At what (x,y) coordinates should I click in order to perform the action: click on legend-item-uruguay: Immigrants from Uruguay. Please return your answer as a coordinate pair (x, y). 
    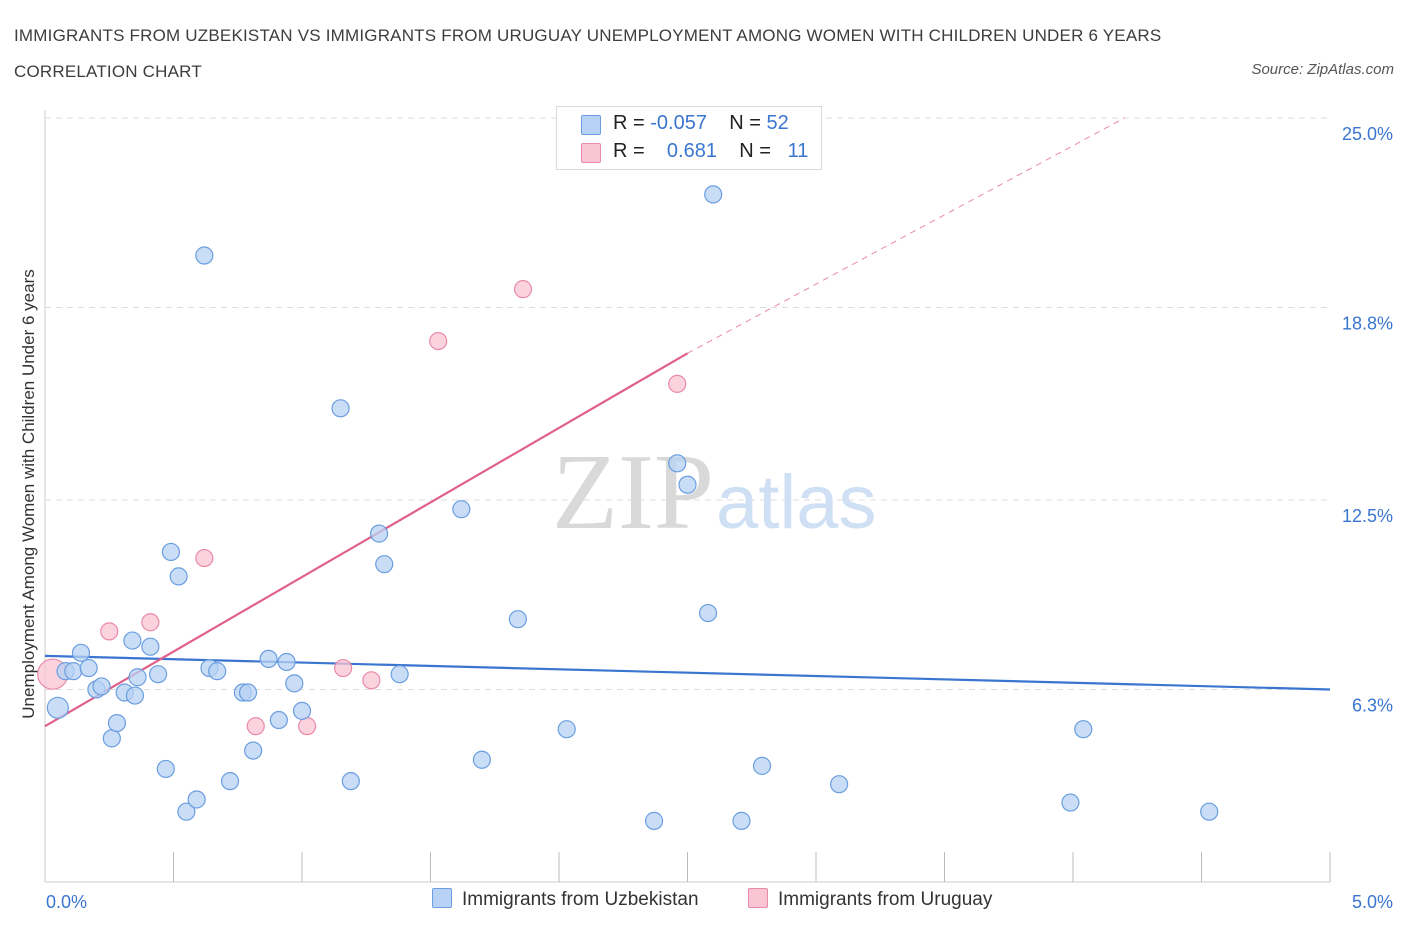
    Looking at the image, I should click on (870, 899).